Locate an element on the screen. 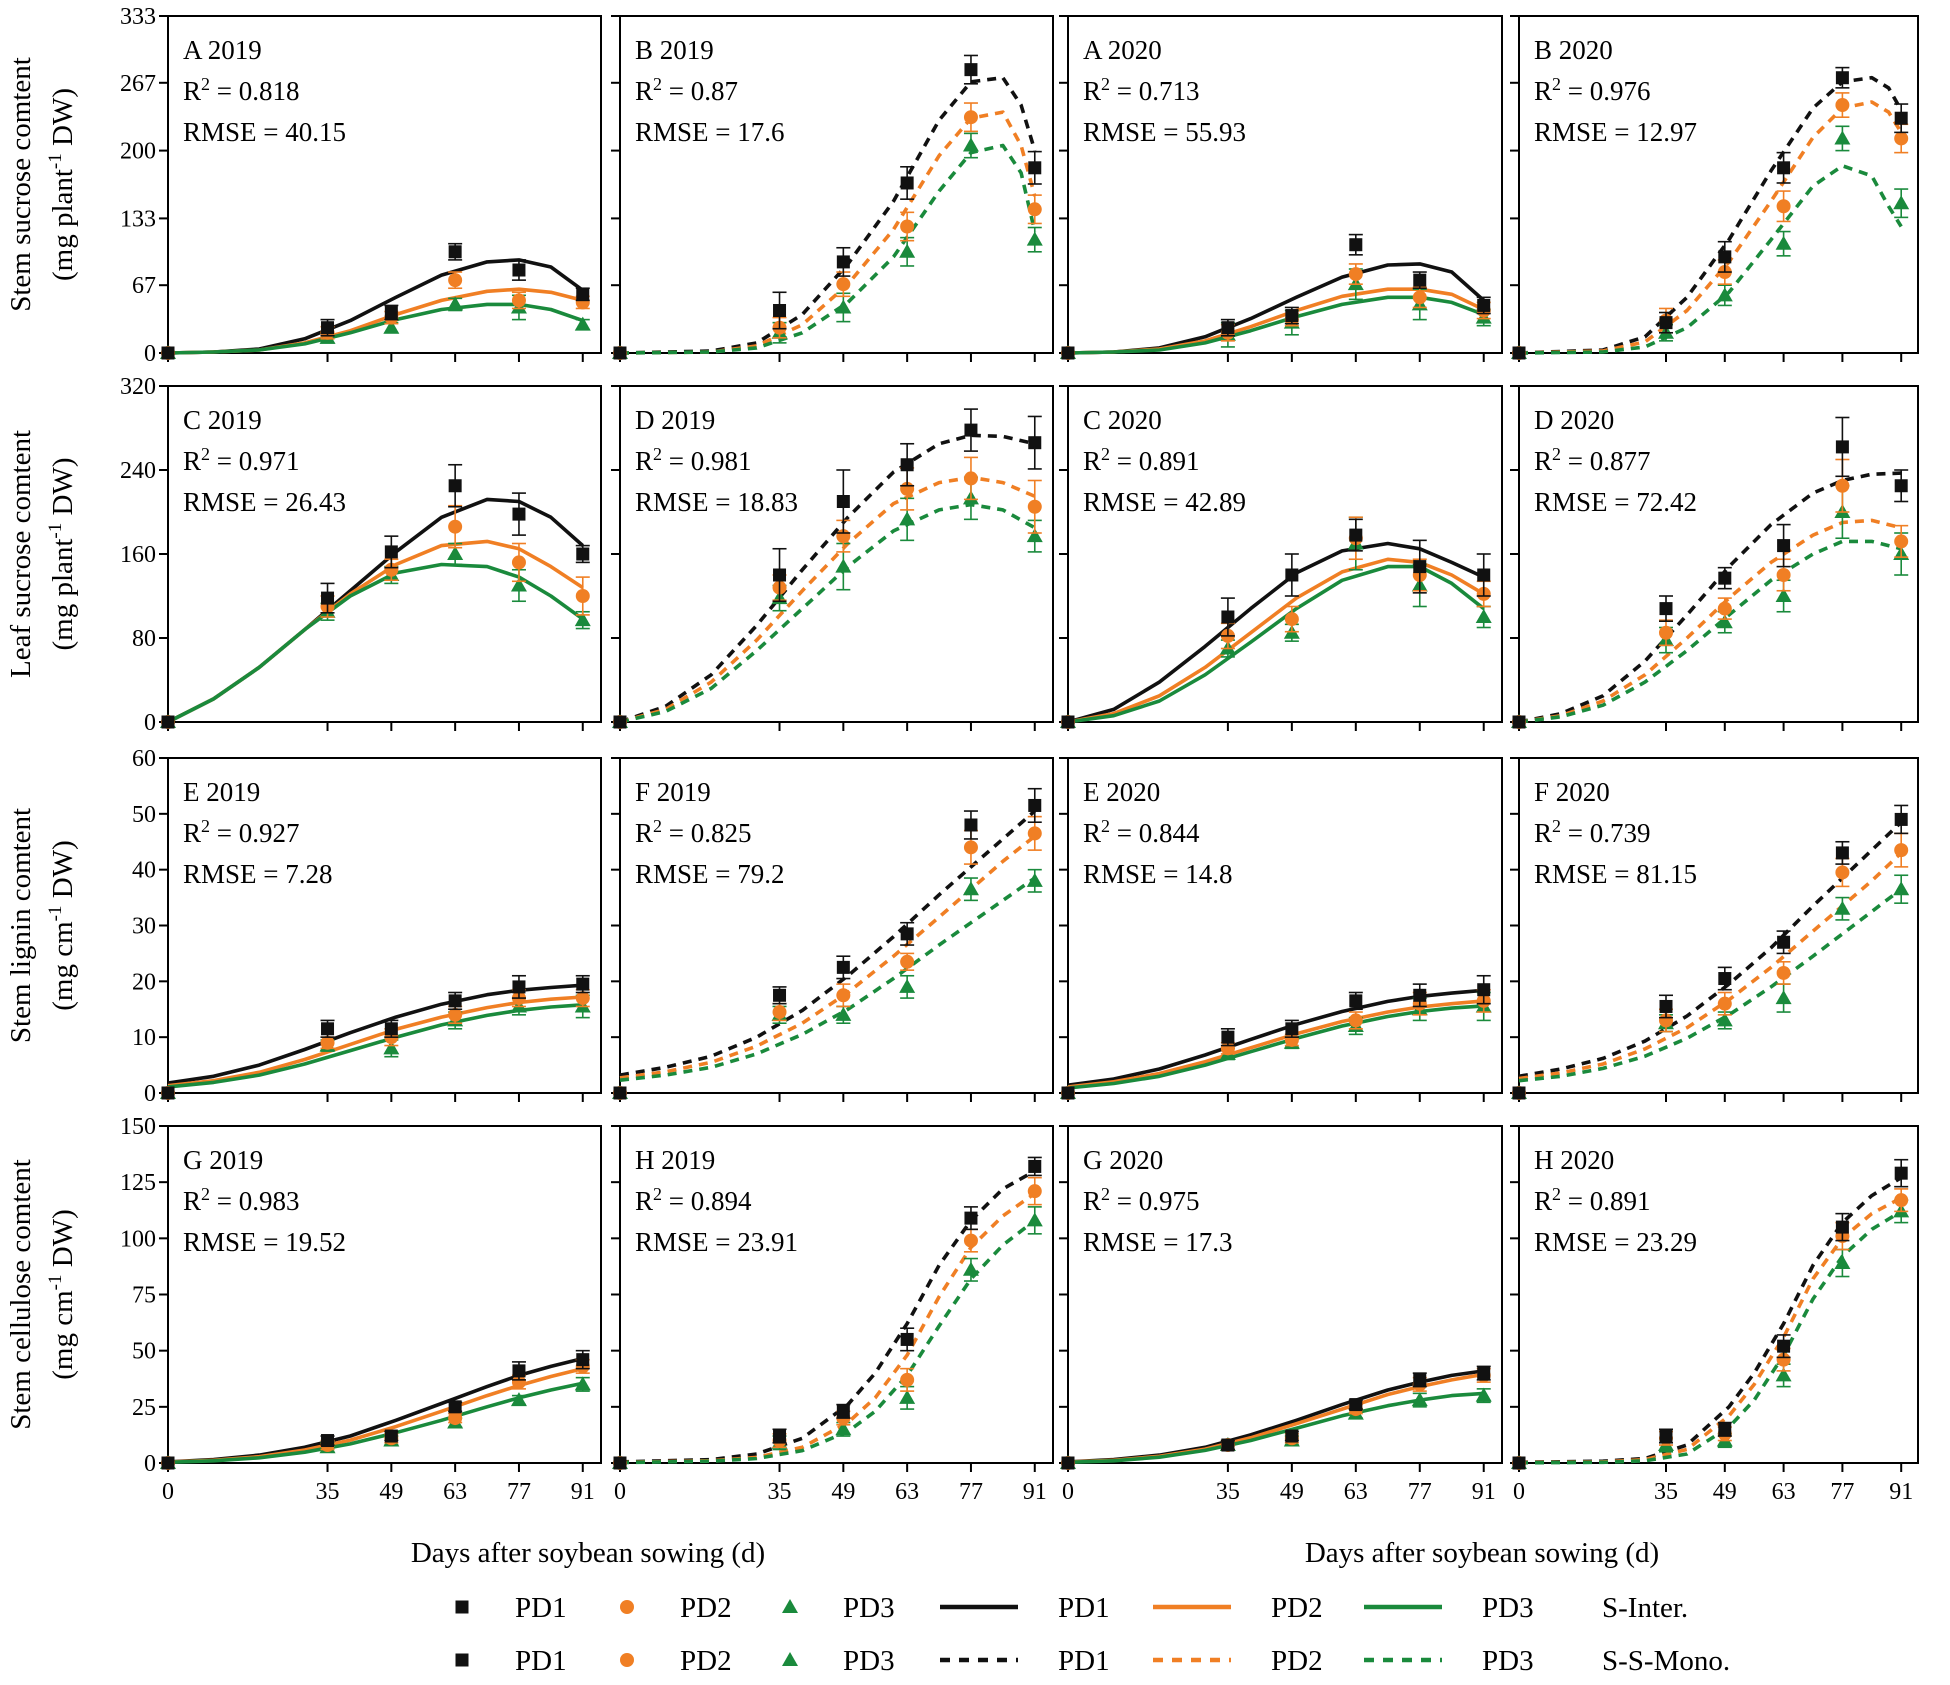  r-squared-label: R2 = 0.983 is located at coordinates (241, 1200).